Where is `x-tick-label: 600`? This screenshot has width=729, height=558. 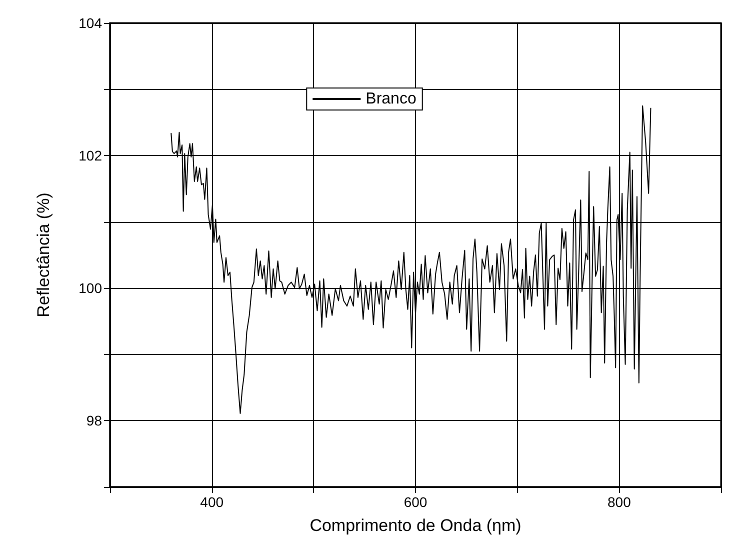
x-tick-label: 600 is located at coordinates (416, 502).